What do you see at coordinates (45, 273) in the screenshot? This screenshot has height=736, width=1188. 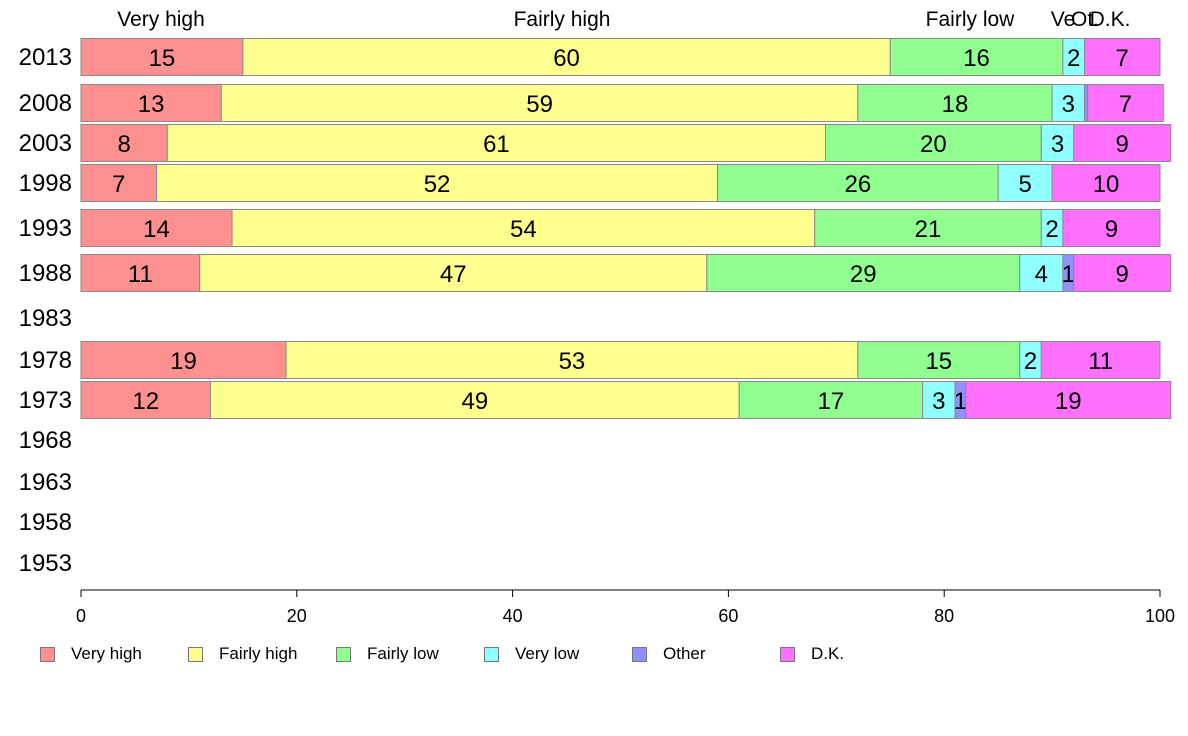 I see `category-label: 1988` at bounding box center [45, 273].